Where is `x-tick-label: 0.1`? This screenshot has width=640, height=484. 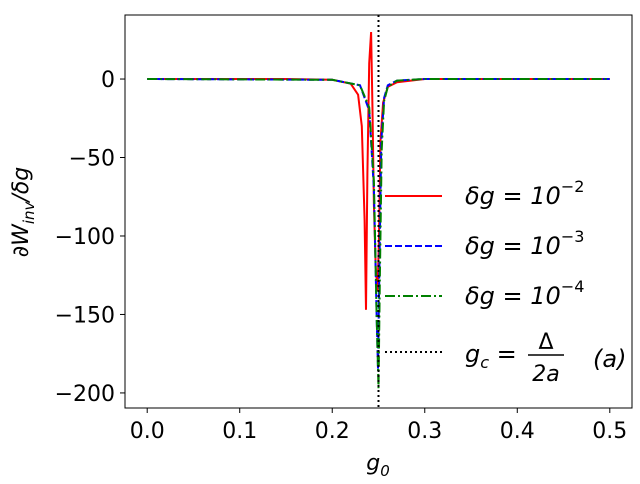 x-tick-label: 0.1 is located at coordinates (239, 431).